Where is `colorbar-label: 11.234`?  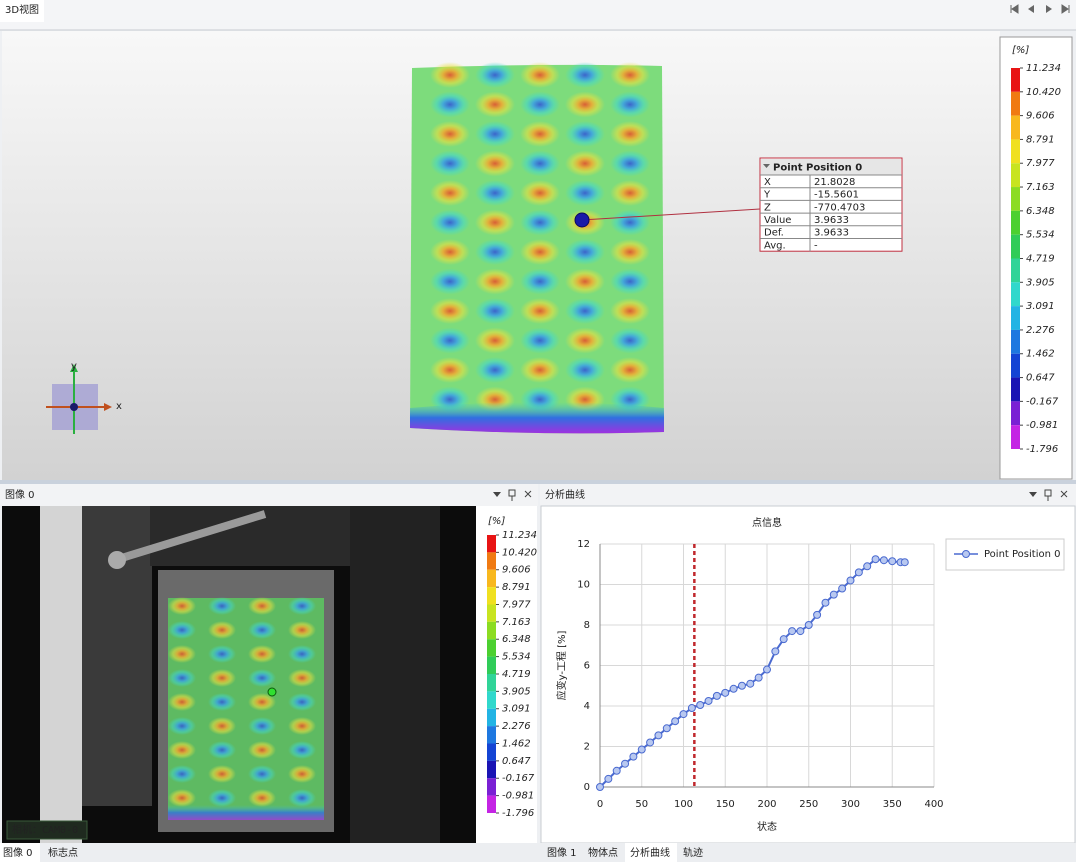 colorbar-label: 11.234 is located at coordinates (1043, 68).